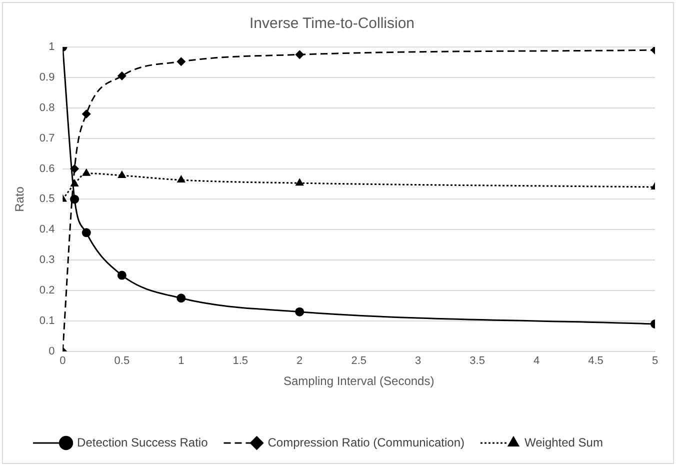 The height and width of the screenshot is (468, 678). I want to click on x-tick-label: 3.5, so click(477, 361).